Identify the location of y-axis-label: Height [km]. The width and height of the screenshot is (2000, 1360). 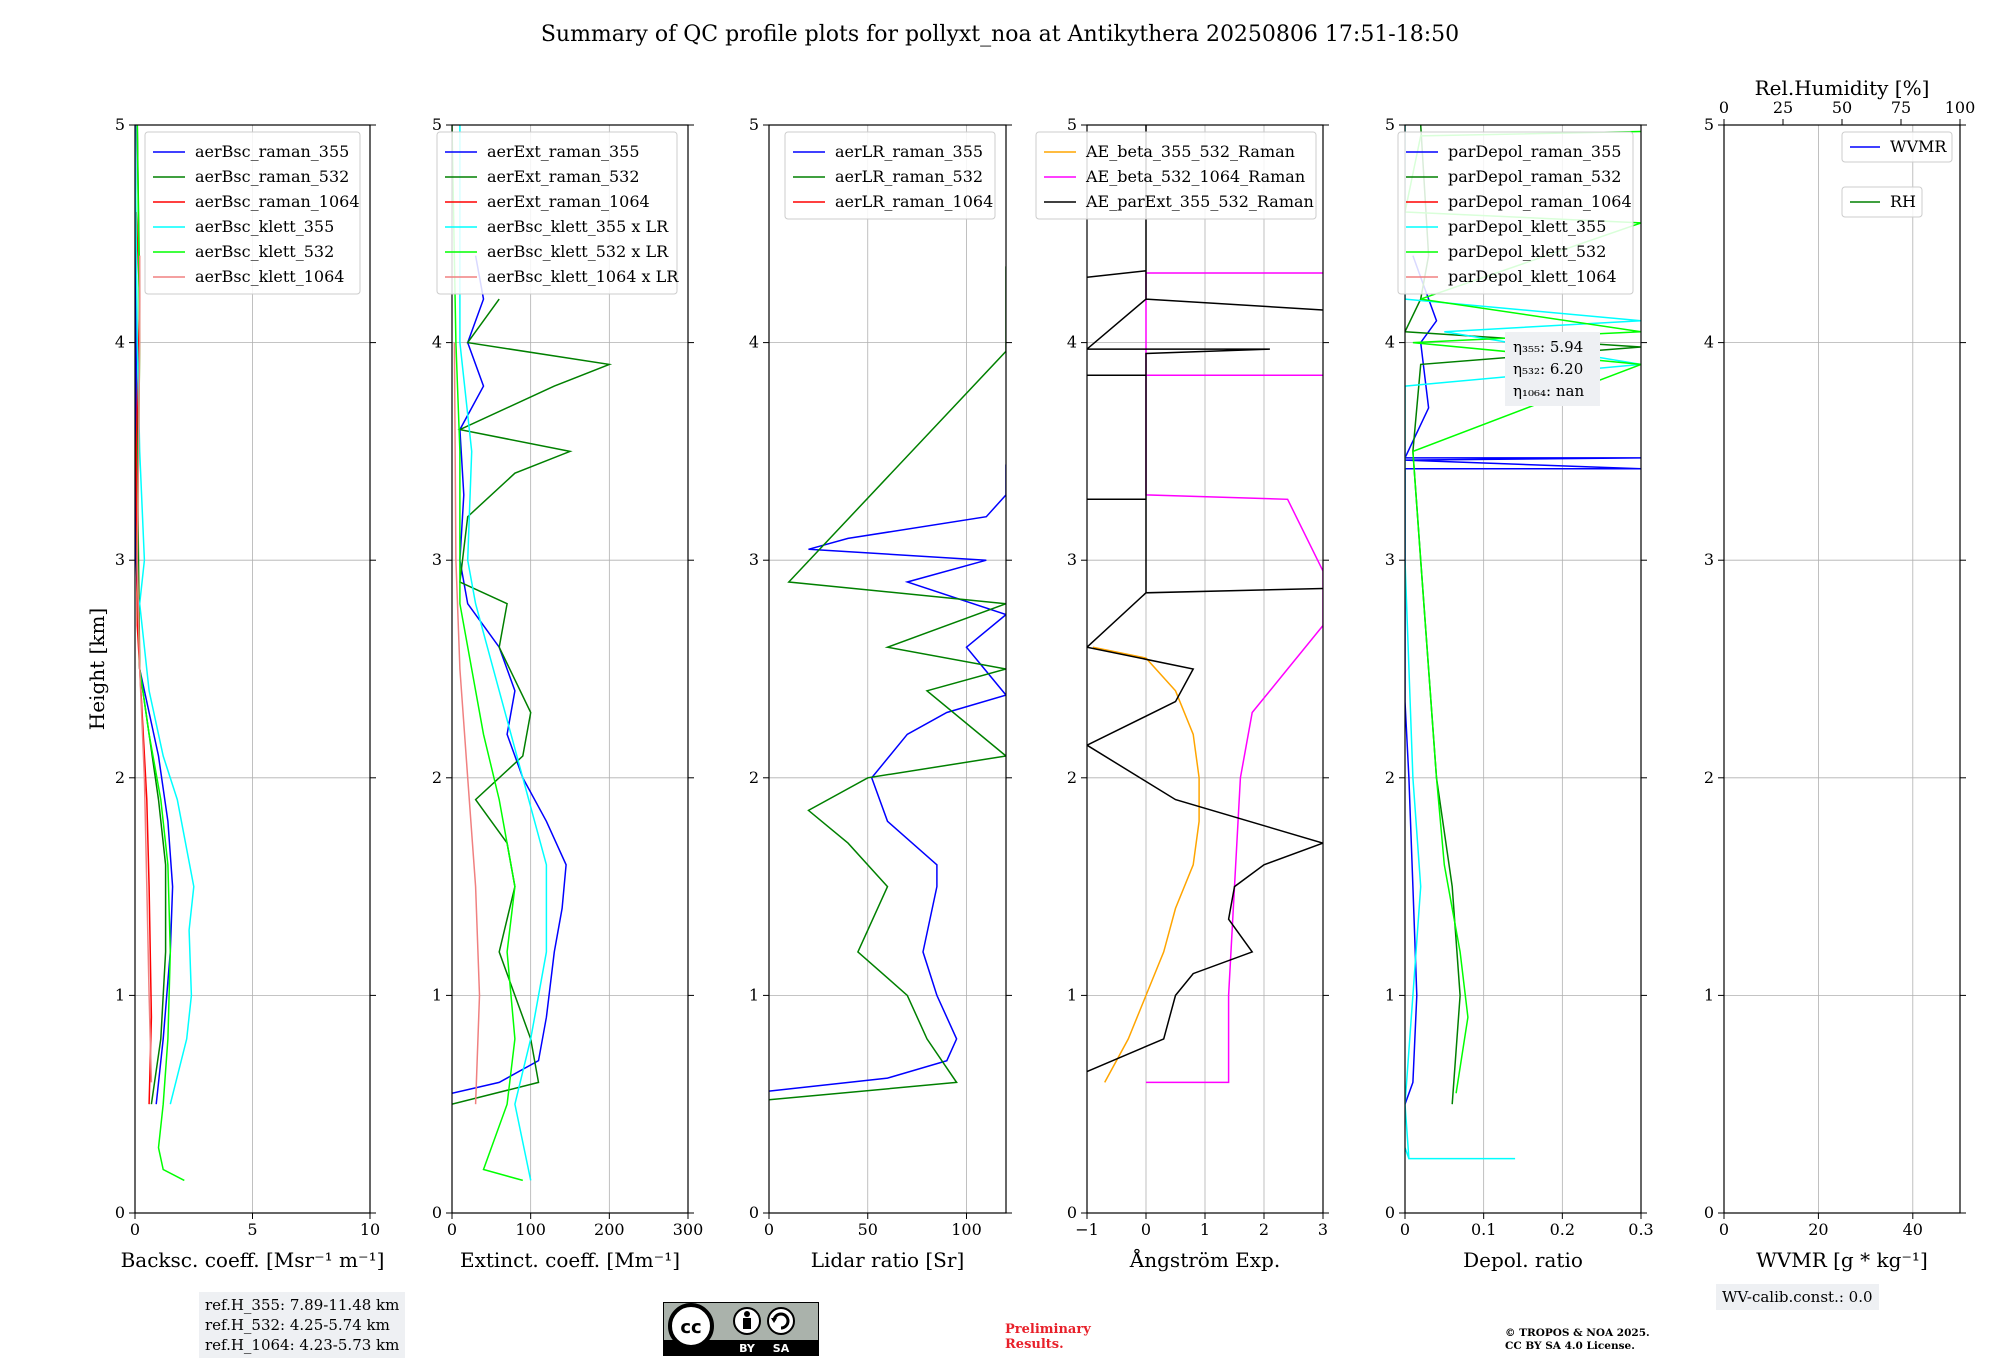
(97, 669).